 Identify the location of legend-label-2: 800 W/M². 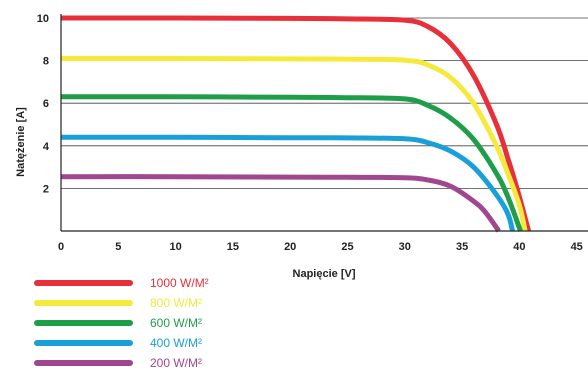
(176, 303).